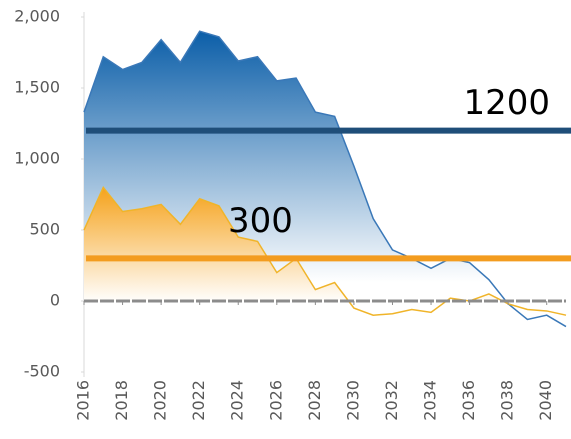 The height and width of the screenshot is (439, 571). I want to click on x-tick-label: 2034, so click(430, 400).